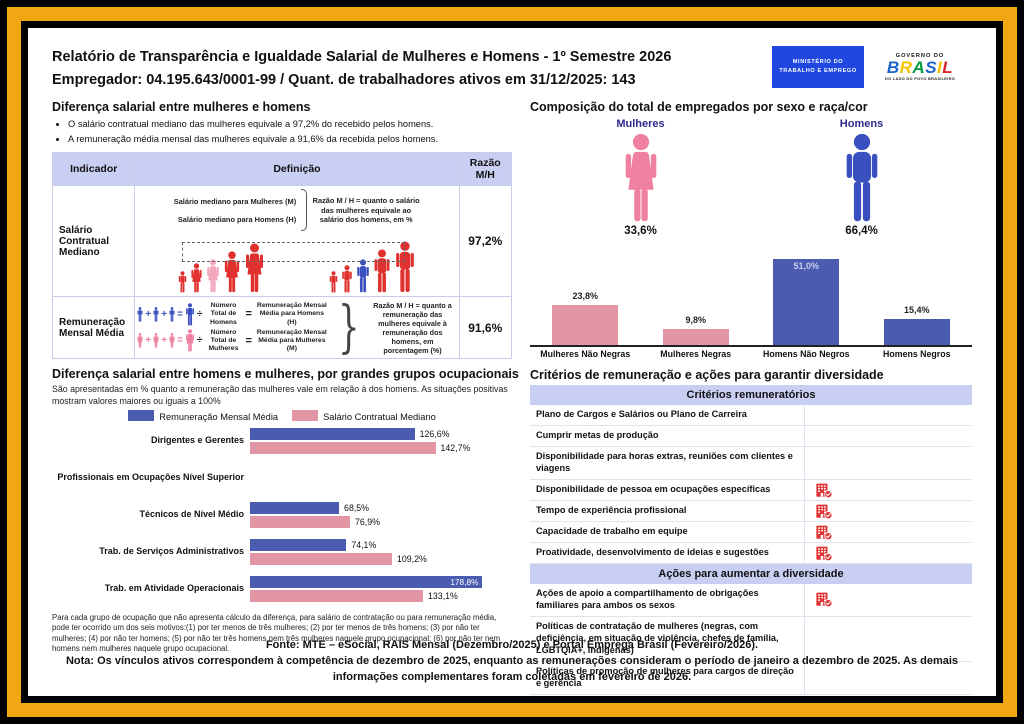  What do you see at coordinates (93, 328) in the screenshot?
I see `indicator-name: Remuneração Mensal Média` at bounding box center [93, 328].